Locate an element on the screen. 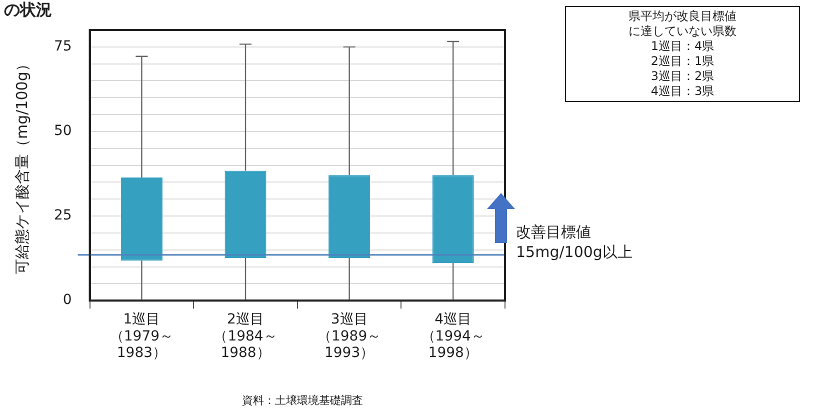  x-tick-label: 2巡目（1984～1988） is located at coordinates (246, 337).